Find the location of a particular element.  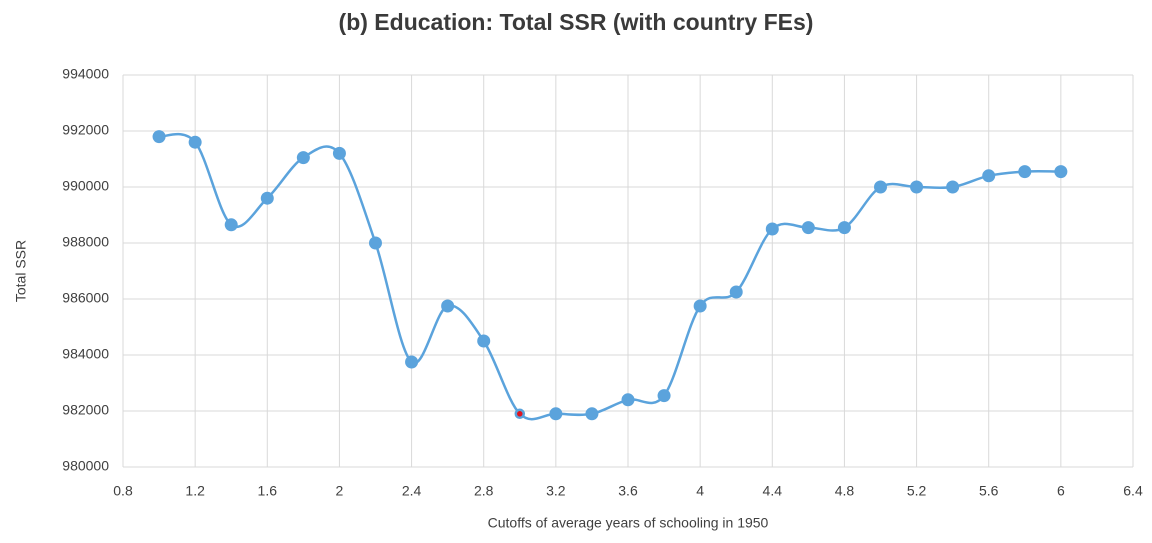

y-tick-label: 994000 is located at coordinates (85, 74).